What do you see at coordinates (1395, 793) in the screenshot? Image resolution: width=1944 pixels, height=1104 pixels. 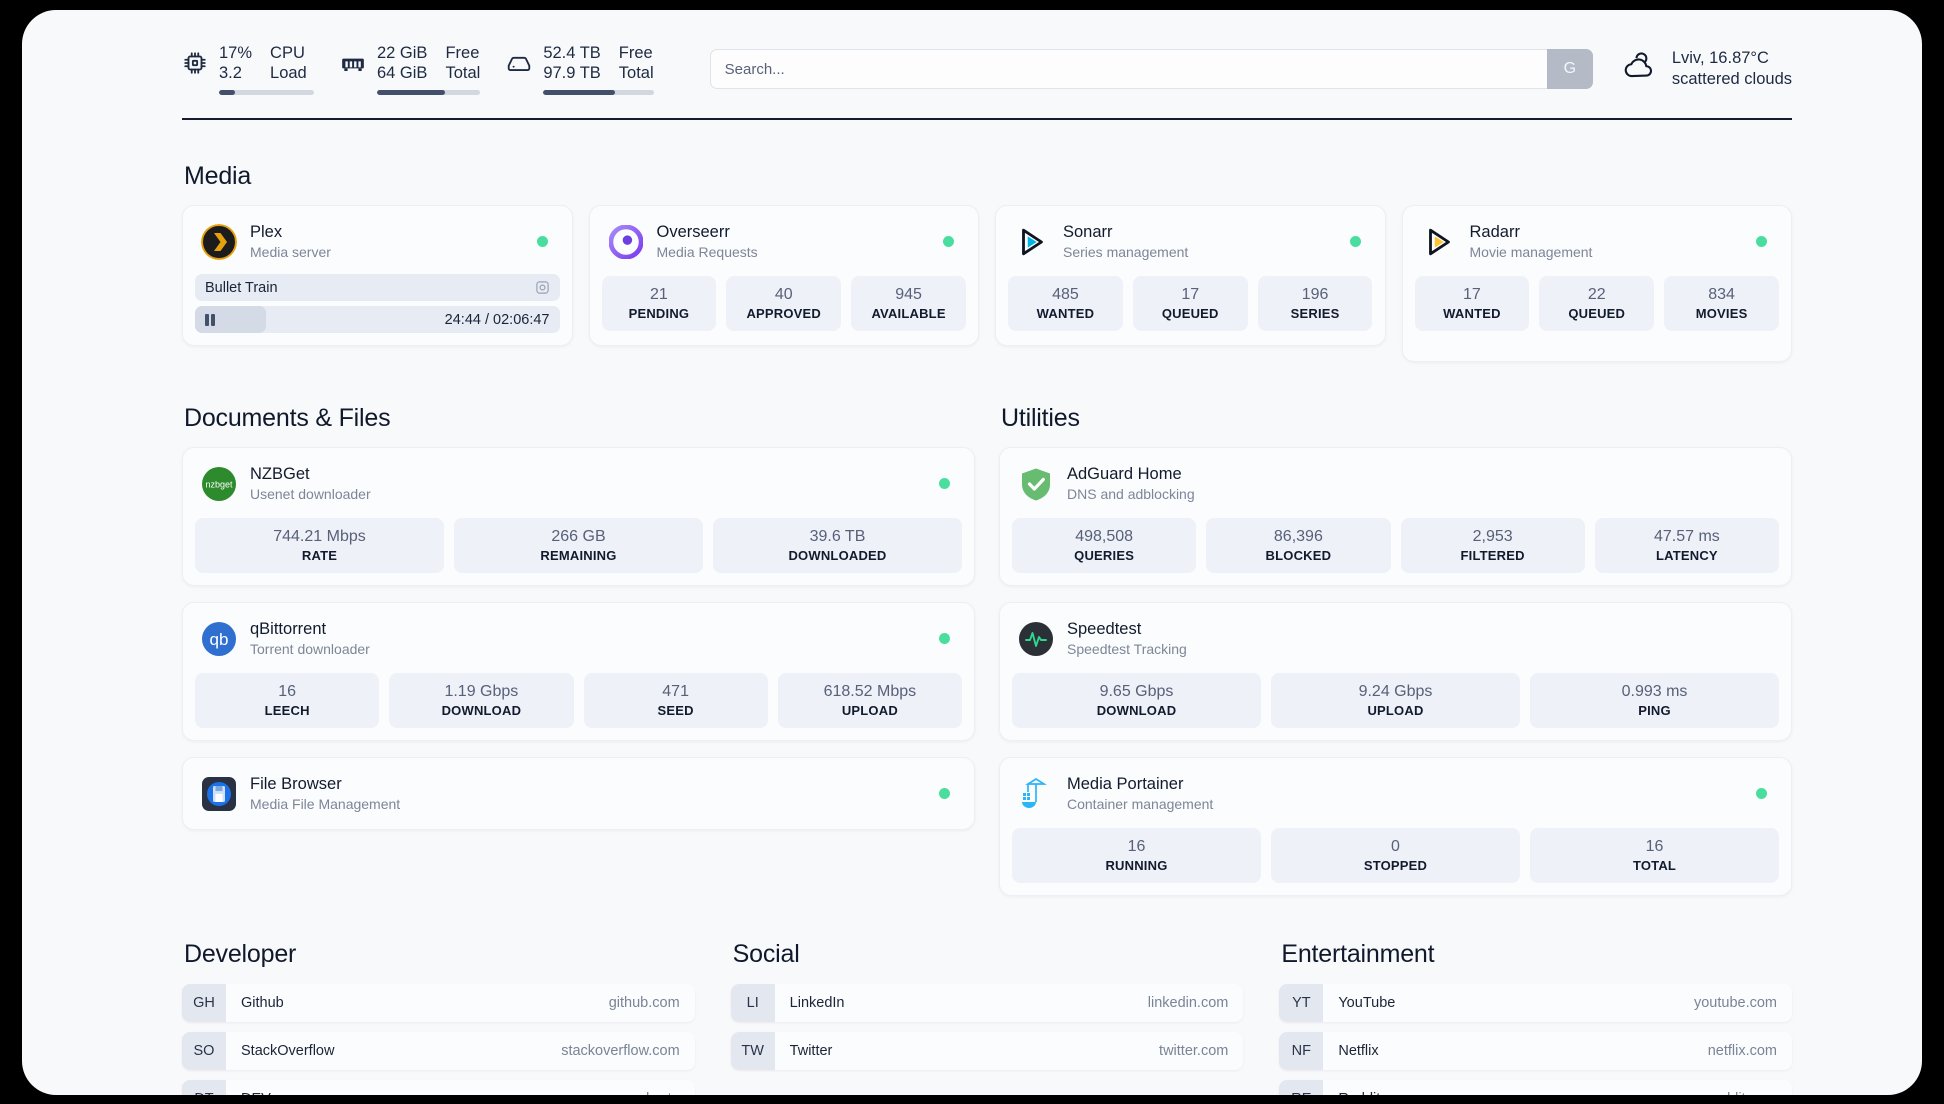 I see `card-header: Media Portainer Container management` at bounding box center [1395, 793].